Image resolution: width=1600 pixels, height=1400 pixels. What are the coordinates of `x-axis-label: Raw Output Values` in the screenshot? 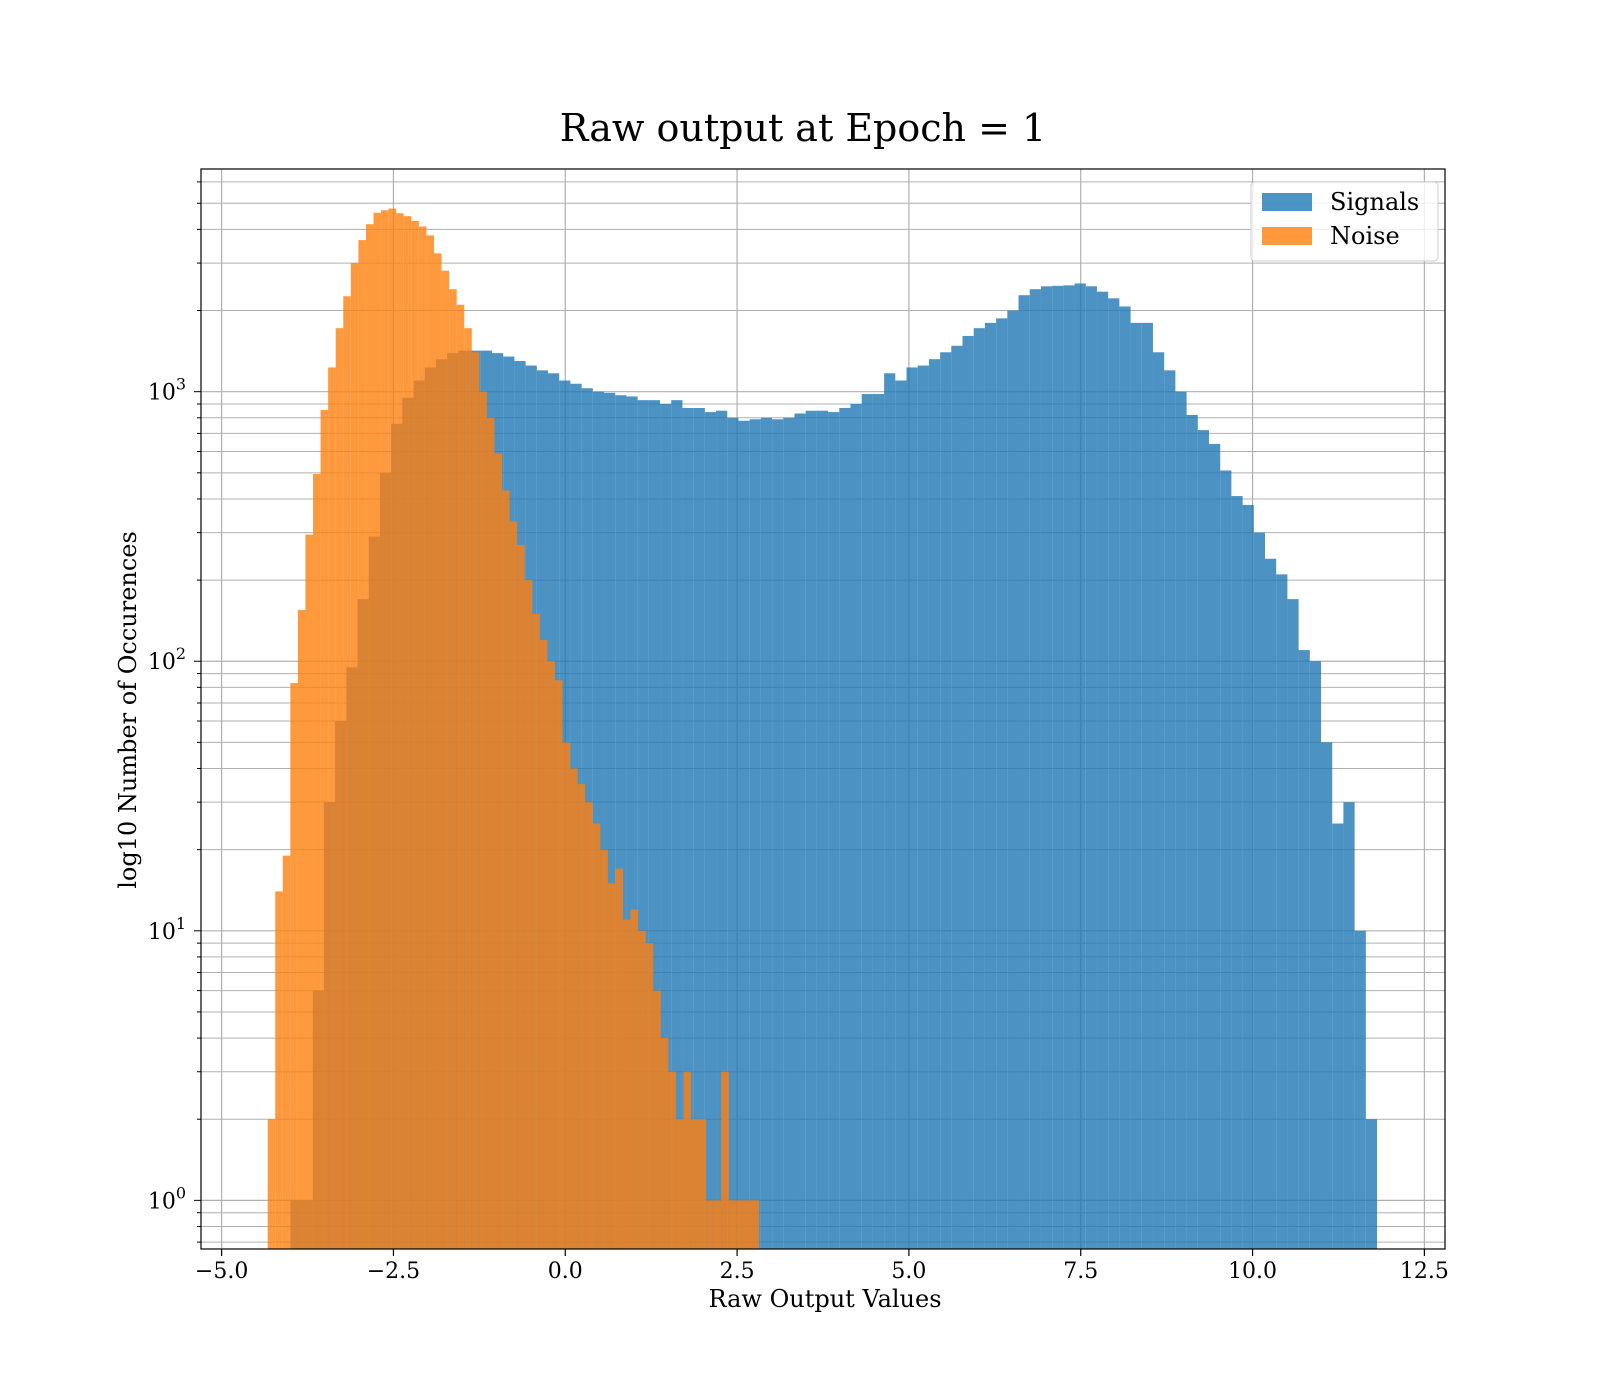 It's located at (824, 1299).